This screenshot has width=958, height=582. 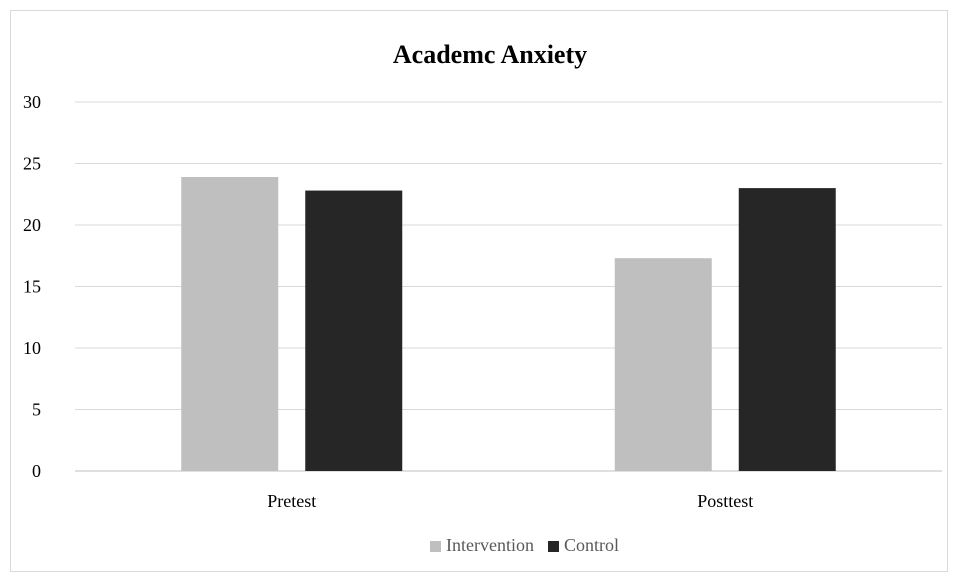 What do you see at coordinates (32, 164) in the screenshot?
I see `y-tick-label: 25` at bounding box center [32, 164].